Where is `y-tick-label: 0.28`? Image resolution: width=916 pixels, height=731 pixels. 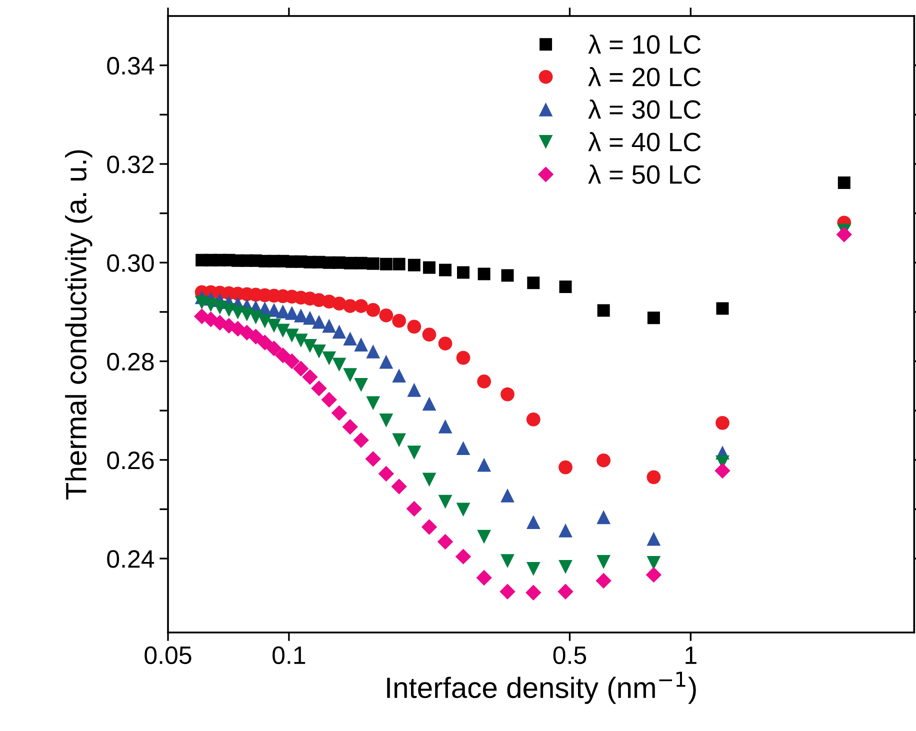
y-tick-label: 0.28 is located at coordinates (130, 361).